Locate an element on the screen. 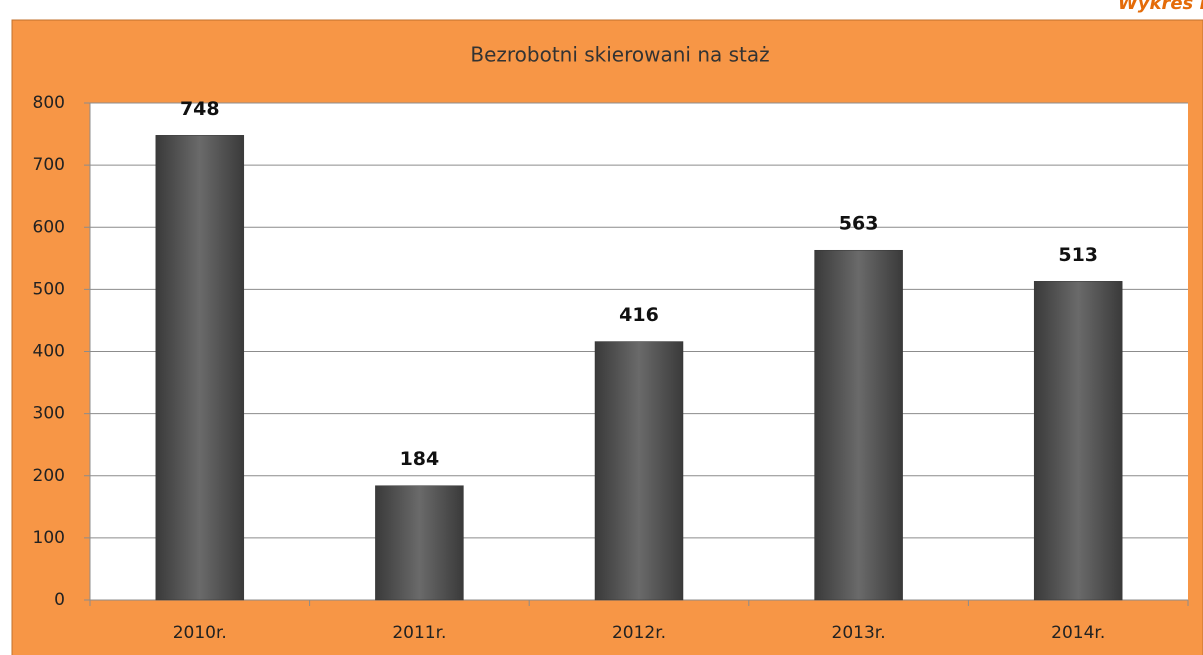 This screenshot has height=655, width=1203. x-tick-label: 2014r. is located at coordinates (1078, 633).